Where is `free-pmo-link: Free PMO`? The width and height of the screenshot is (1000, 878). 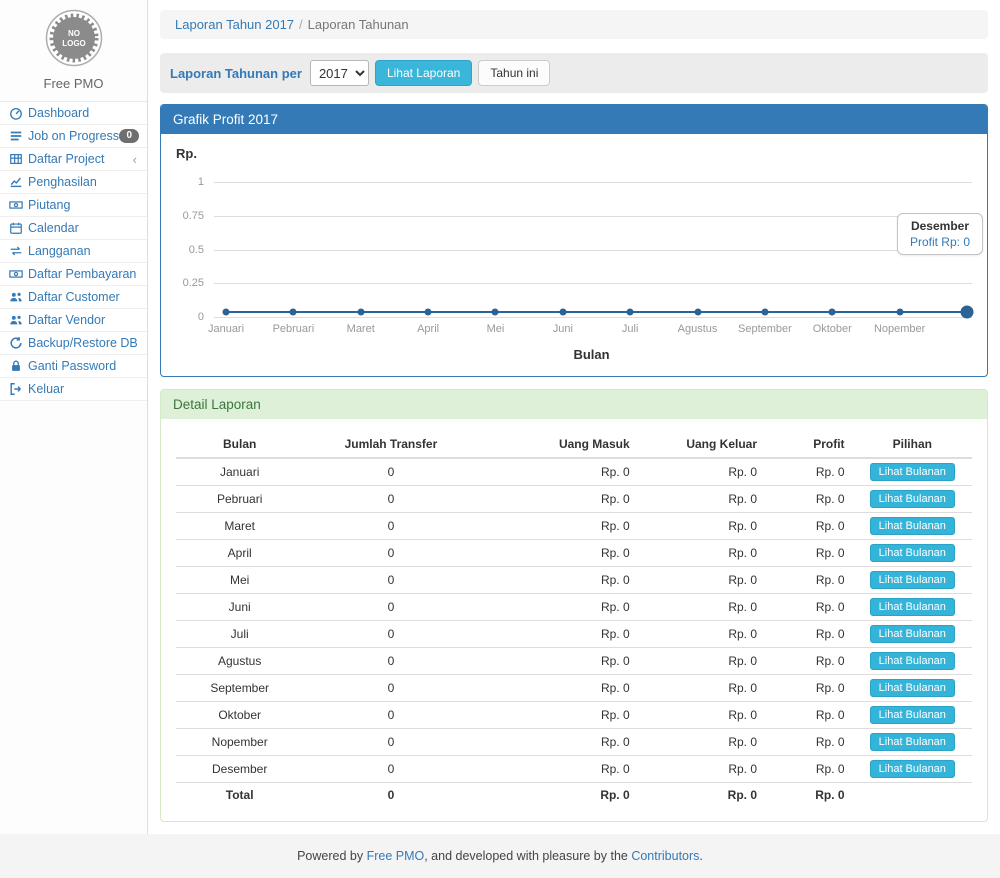
free-pmo-link: Free PMO is located at coordinates (395, 855).